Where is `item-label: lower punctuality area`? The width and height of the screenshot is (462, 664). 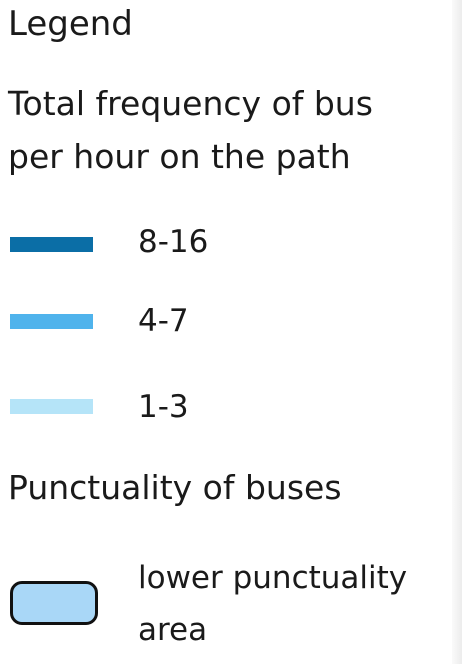
item-label: lower punctuality area is located at coordinates (273, 604).